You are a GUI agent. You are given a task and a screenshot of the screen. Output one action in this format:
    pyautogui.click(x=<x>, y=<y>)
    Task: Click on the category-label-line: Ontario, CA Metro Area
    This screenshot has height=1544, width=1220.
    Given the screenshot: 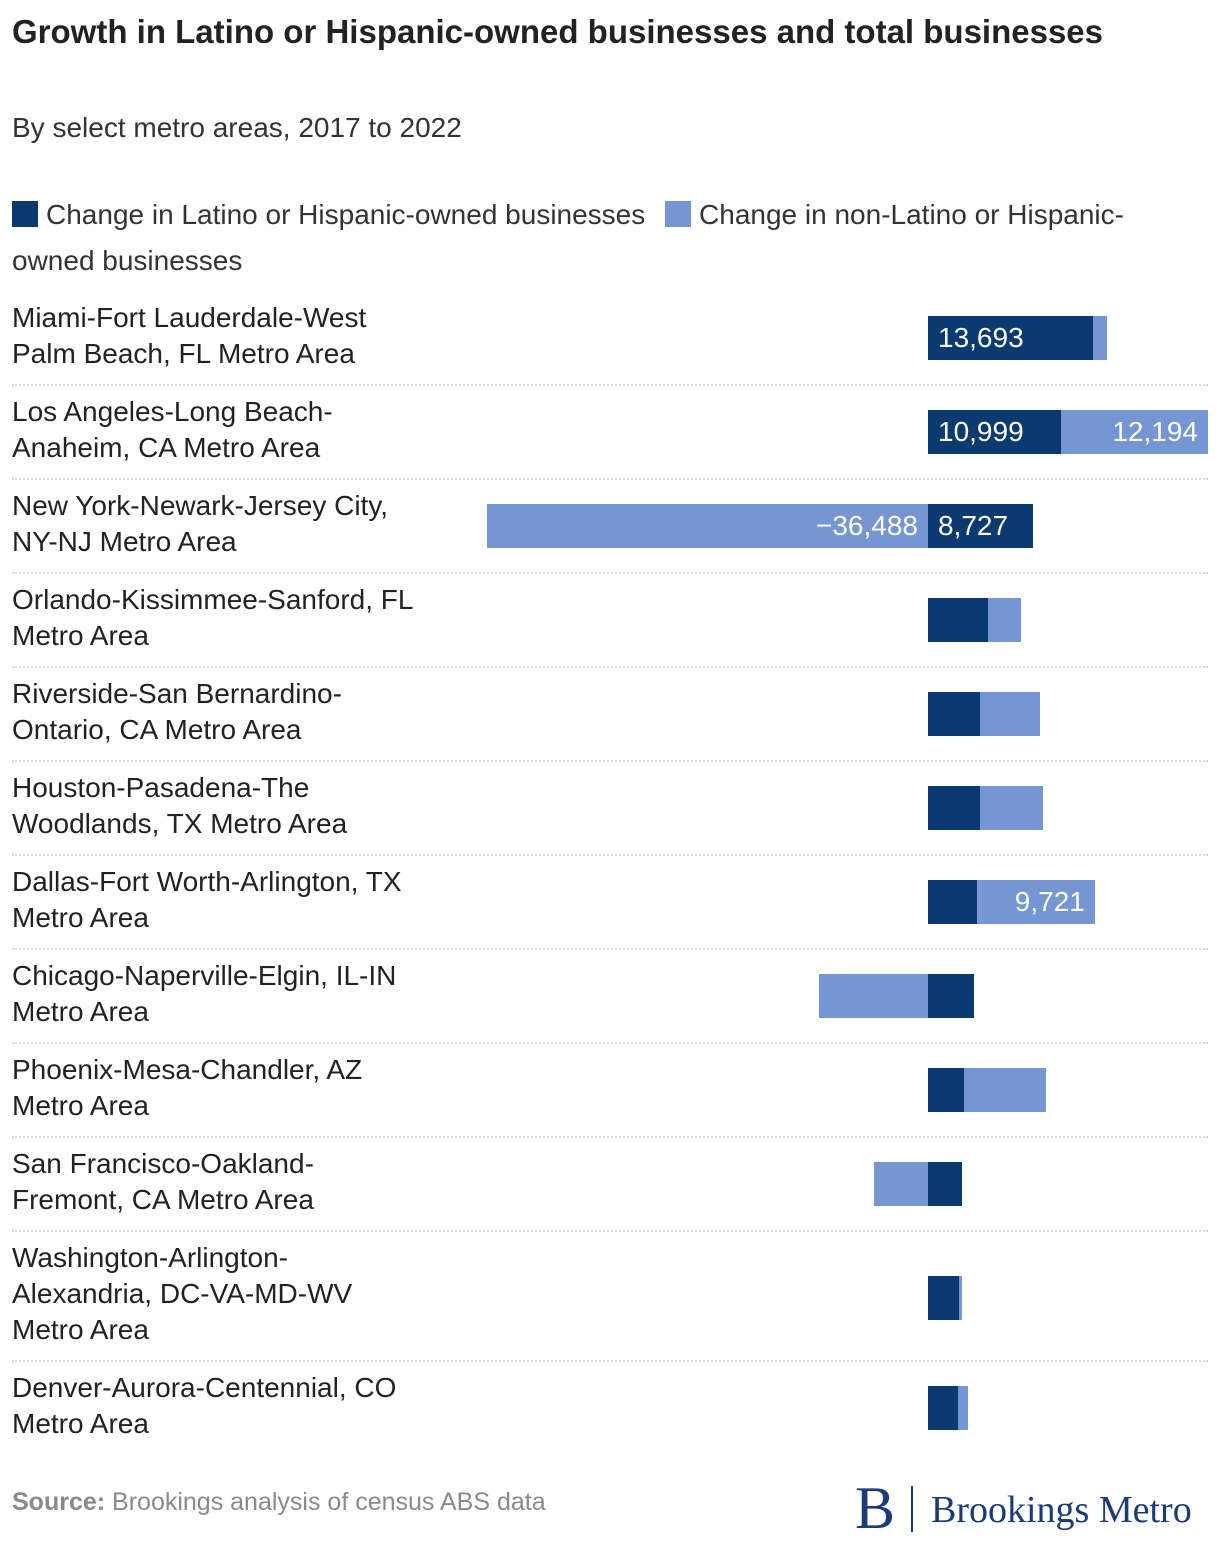 What is the action you would take?
    pyautogui.click(x=157, y=729)
    